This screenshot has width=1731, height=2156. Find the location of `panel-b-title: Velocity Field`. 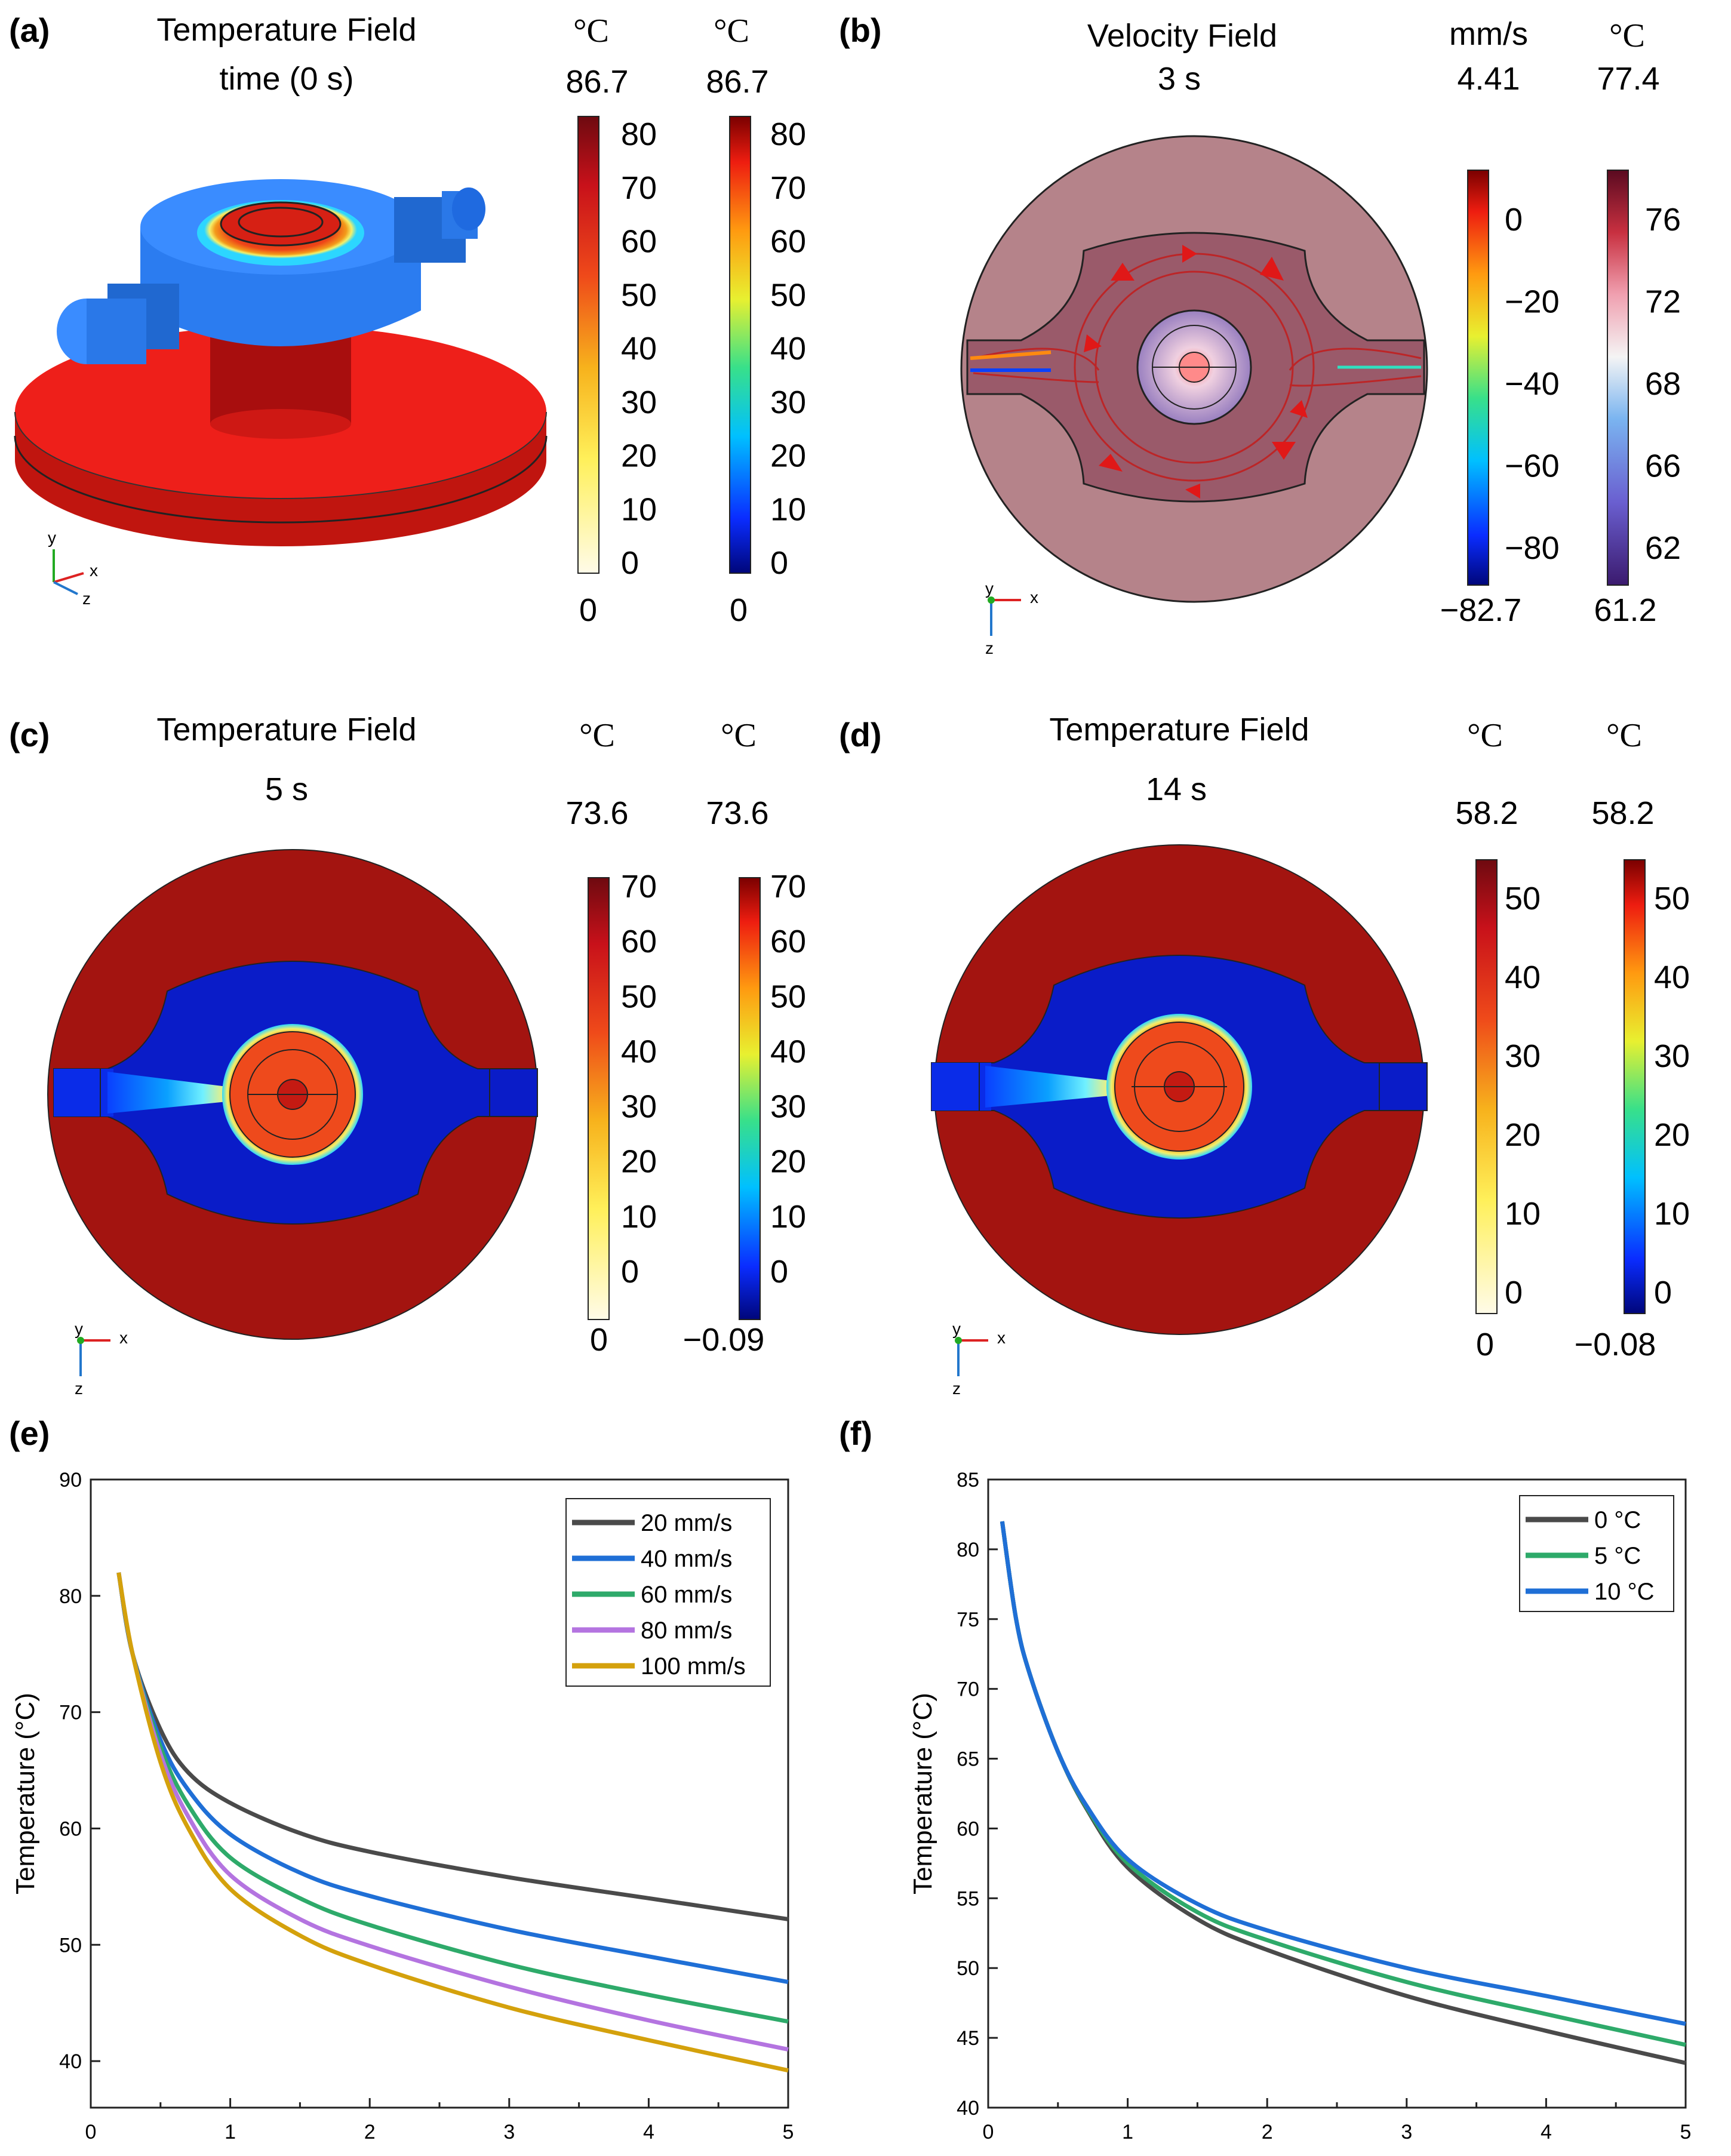

panel-b-title: Velocity Field is located at coordinates (1182, 36).